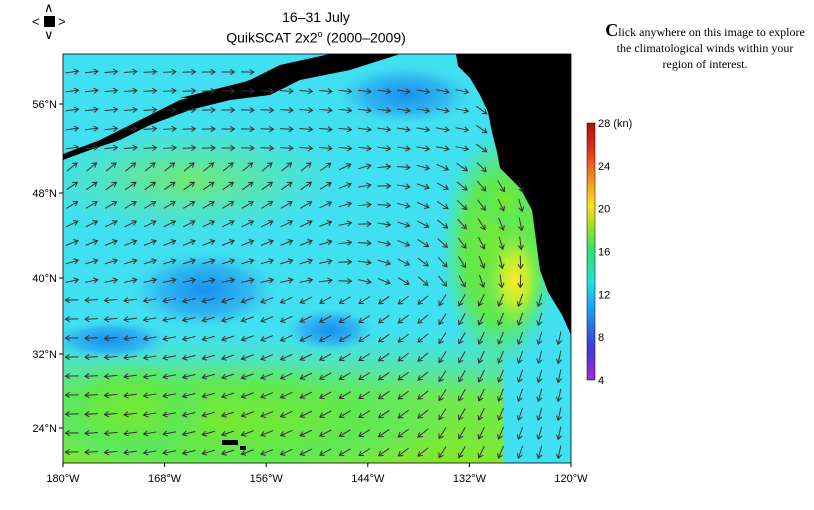  Describe the element at coordinates (36, 21) in the screenshot. I see `pan-left-icon: <` at that location.